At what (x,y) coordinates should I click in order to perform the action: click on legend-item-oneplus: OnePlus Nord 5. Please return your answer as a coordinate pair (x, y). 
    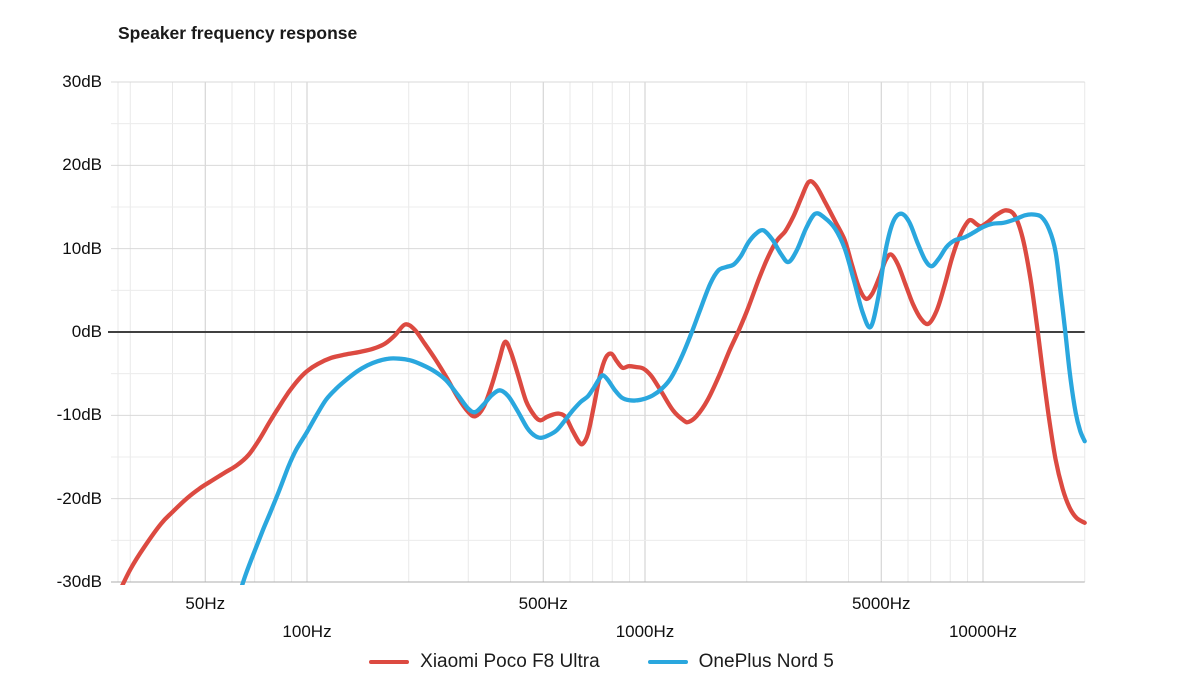
    Looking at the image, I should click on (740, 662).